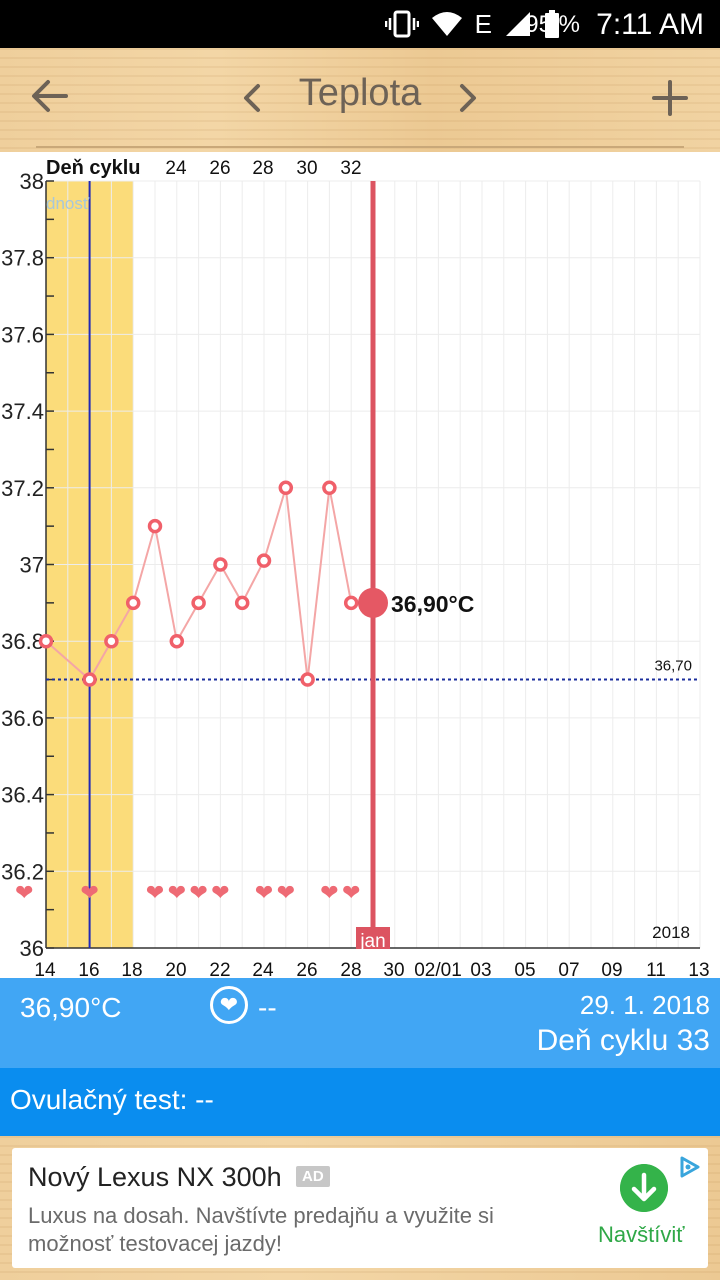 The height and width of the screenshot is (1280, 720). I want to click on y-tick-label: 36.2, so click(22, 871).